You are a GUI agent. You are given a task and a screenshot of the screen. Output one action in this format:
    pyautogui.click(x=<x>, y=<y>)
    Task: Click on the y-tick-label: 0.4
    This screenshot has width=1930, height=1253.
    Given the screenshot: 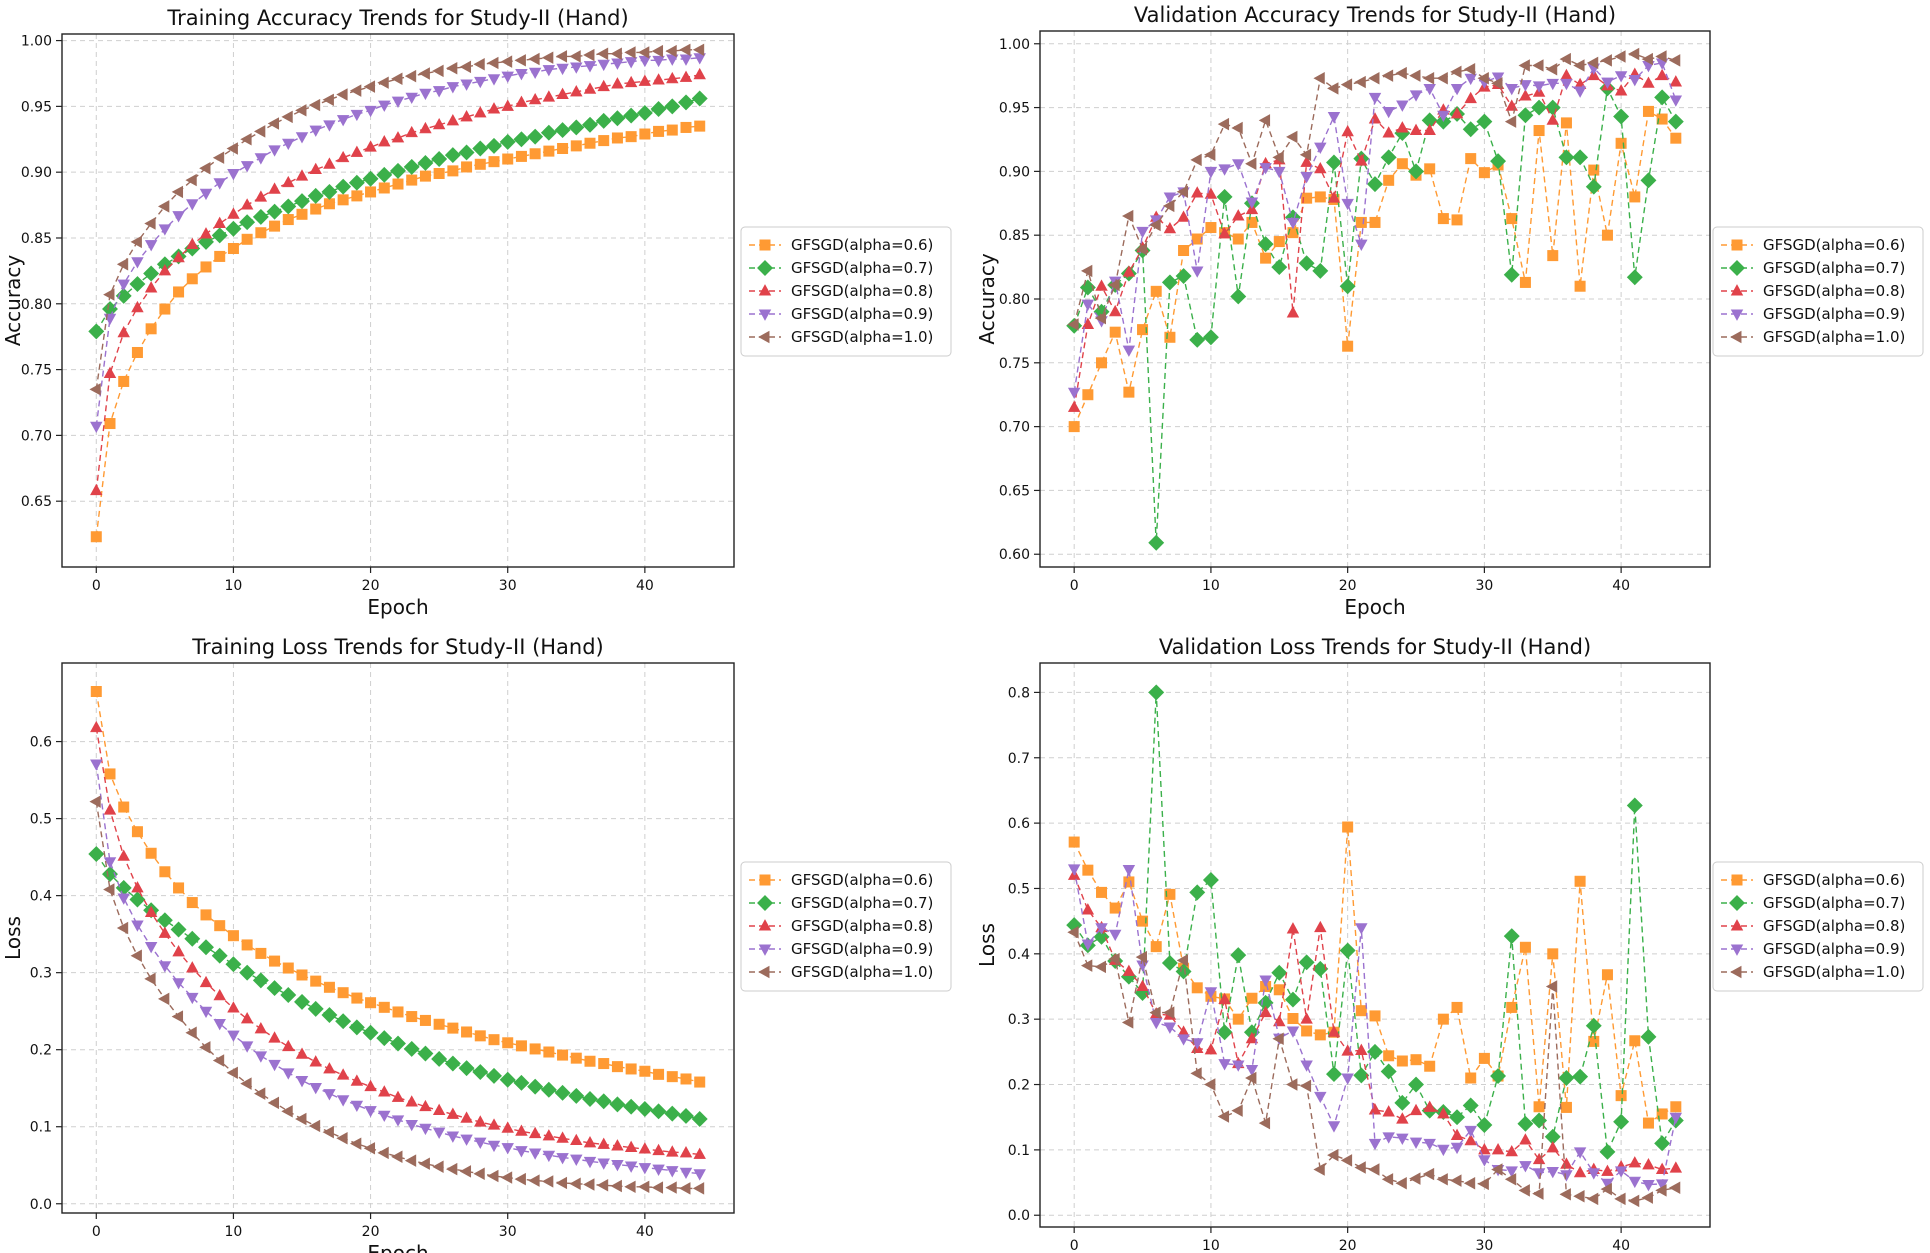 What is the action you would take?
    pyautogui.click(x=41, y=897)
    